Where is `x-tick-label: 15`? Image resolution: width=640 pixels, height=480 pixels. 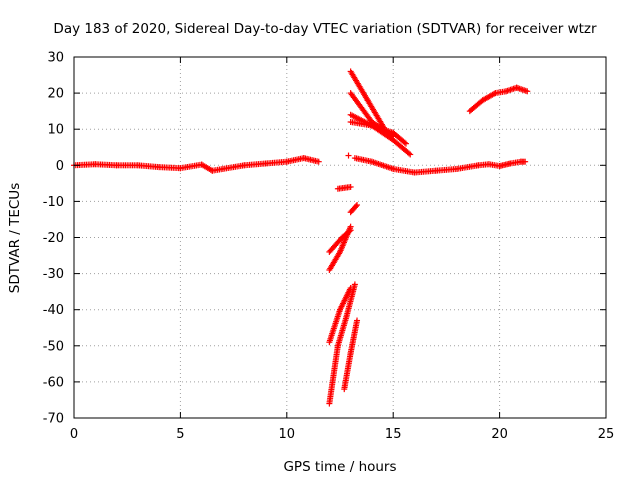
x-tick-label: 15 is located at coordinates (393, 434).